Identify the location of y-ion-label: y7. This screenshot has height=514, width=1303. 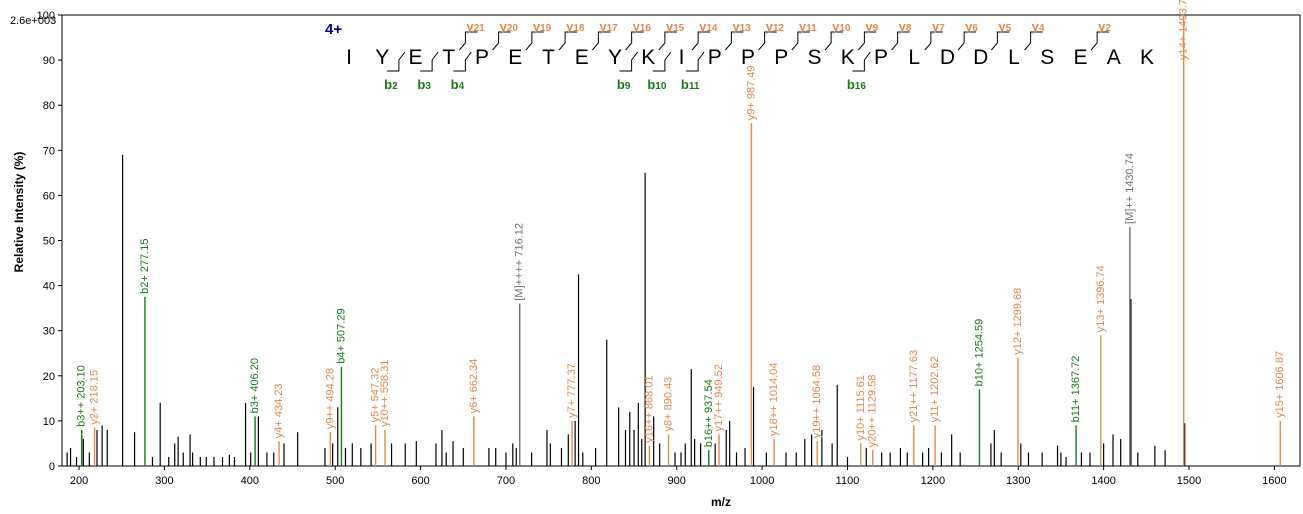
(938, 26).